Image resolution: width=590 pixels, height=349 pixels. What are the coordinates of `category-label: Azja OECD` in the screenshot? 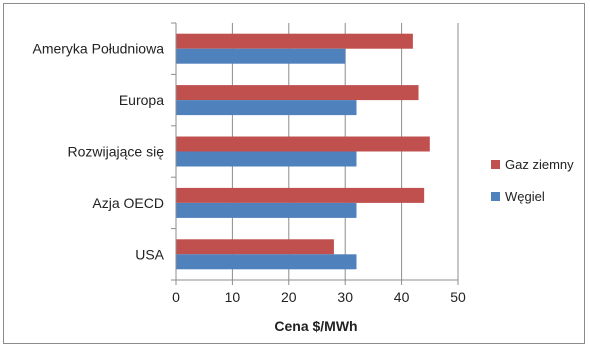 It's located at (128, 203).